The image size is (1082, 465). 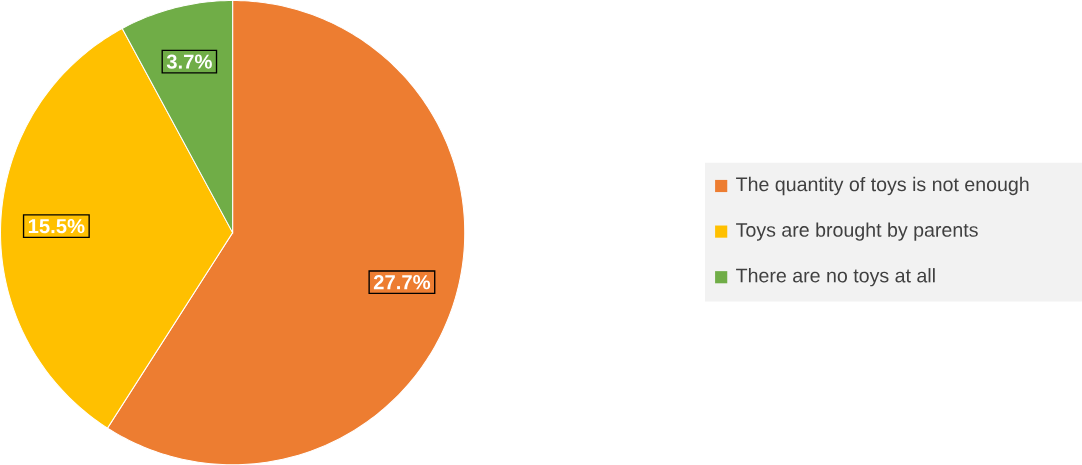 What do you see at coordinates (857, 231) in the screenshot?
I see `legend-label: Toys are brought by parents` at bounding box center [857, 231].